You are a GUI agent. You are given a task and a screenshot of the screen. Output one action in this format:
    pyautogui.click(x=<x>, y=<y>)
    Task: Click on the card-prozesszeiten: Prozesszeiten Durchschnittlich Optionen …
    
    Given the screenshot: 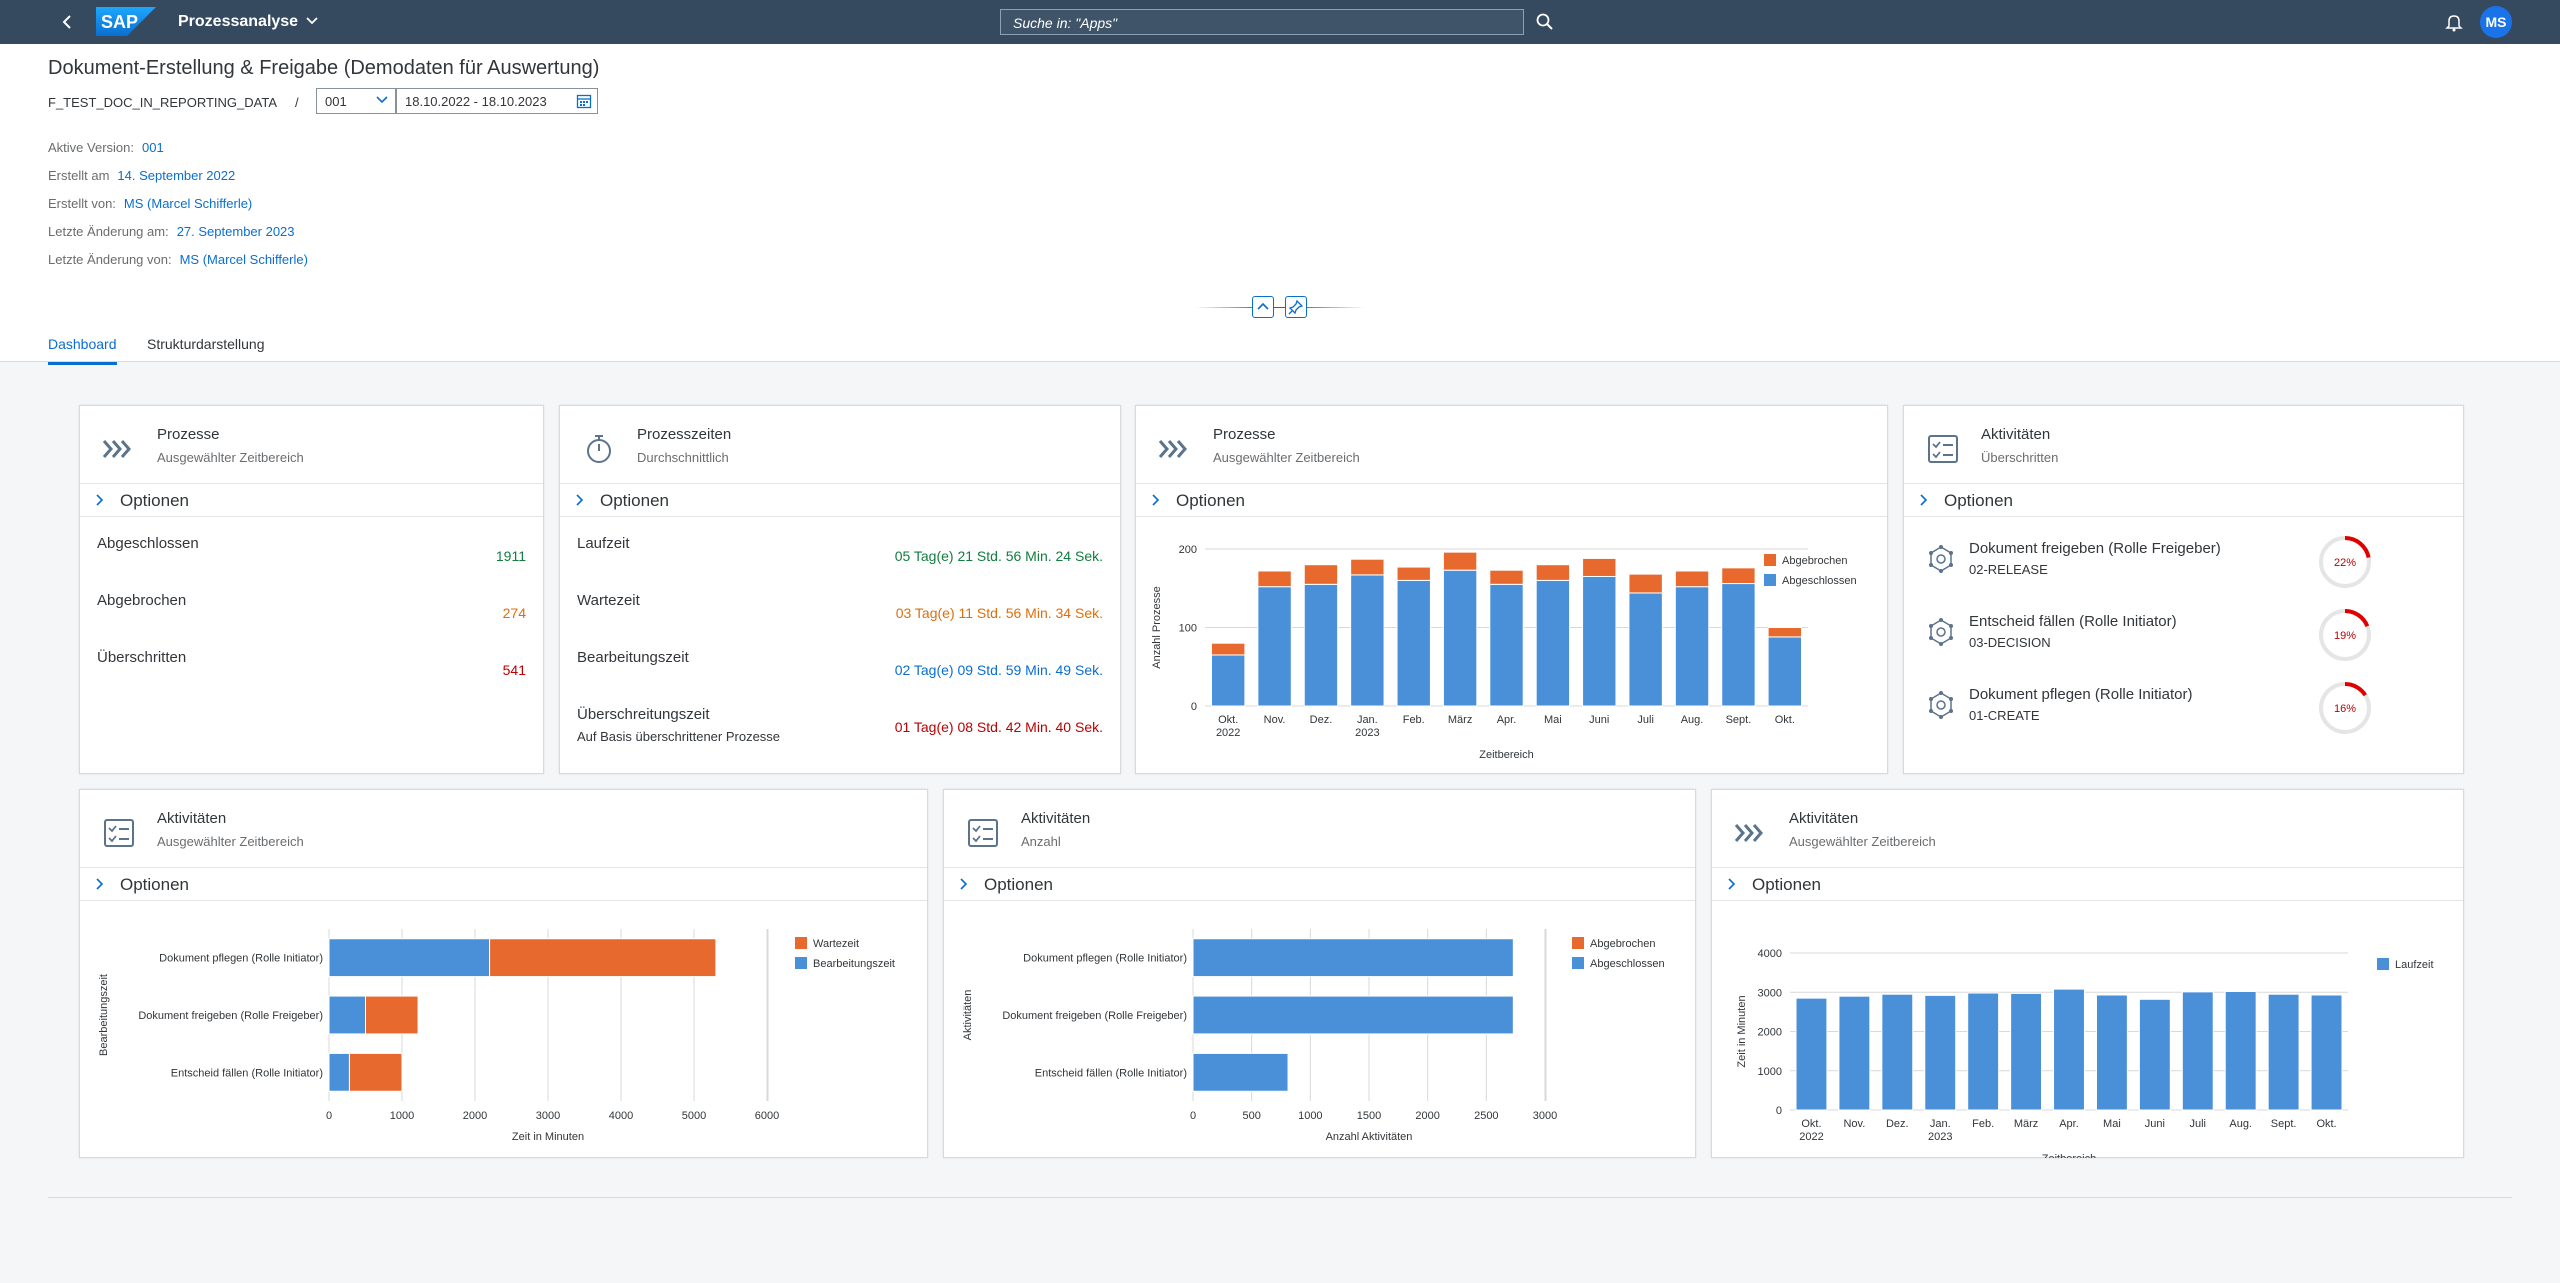 What is the action you would take?
    pyautogui.click(x=840, y=589)
    